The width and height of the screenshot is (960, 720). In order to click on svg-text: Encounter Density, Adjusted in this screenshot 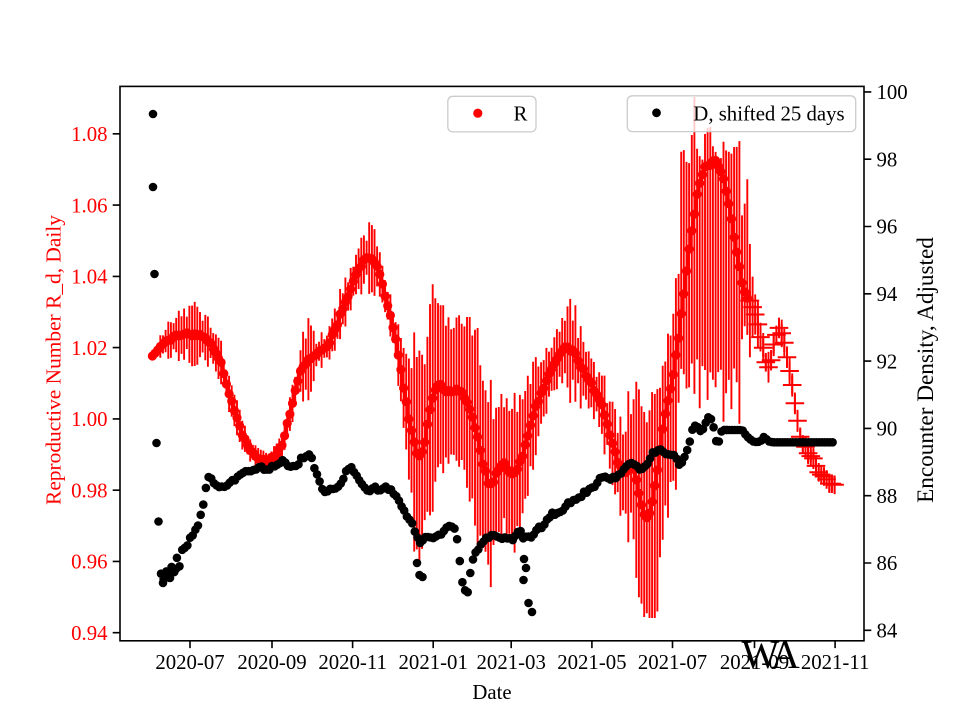, I will do `click(926, 370)`.